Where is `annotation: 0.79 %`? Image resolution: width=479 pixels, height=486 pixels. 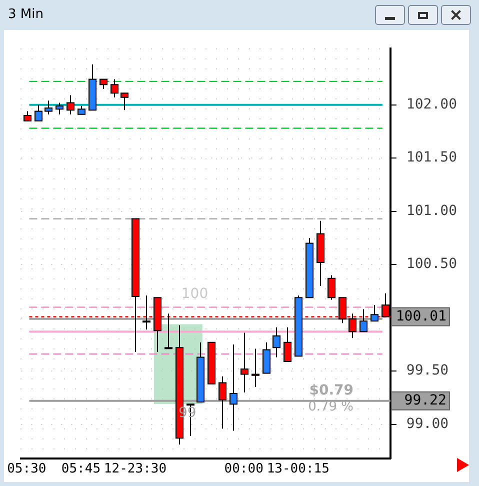
annotation: 0.79 % is located at coordinates (331, 407).